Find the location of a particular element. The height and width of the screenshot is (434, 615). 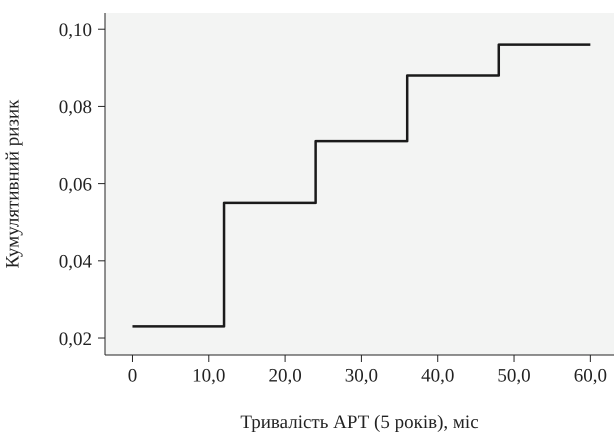

y-tick-label: 0,08 is located at coordinates (75, 107).